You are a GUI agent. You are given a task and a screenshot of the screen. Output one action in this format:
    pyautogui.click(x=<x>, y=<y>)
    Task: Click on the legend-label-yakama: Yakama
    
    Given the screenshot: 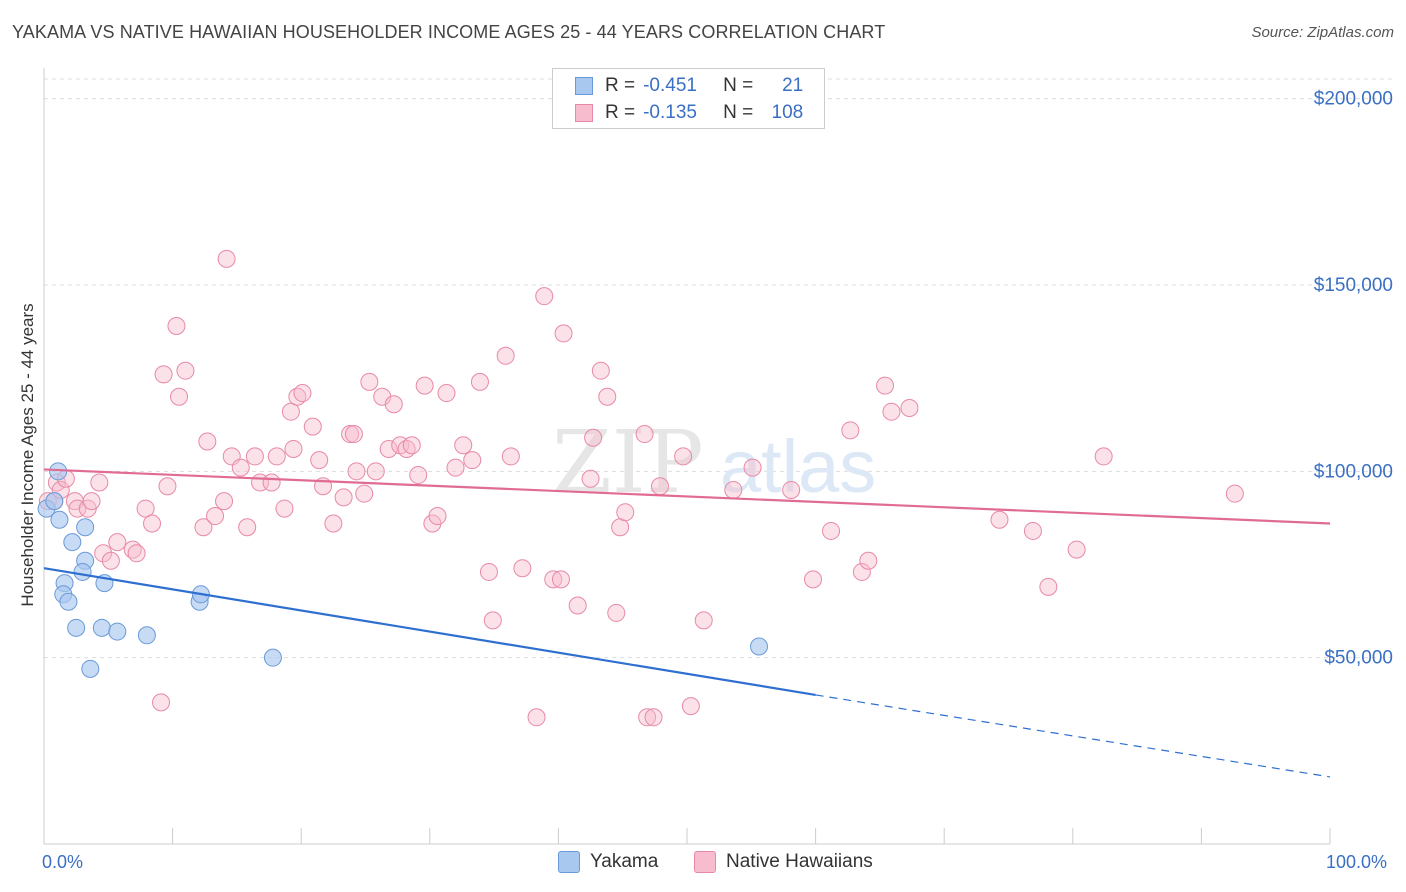 What is the action you would take?
    pyautogui.click(x=624, y=861)
    